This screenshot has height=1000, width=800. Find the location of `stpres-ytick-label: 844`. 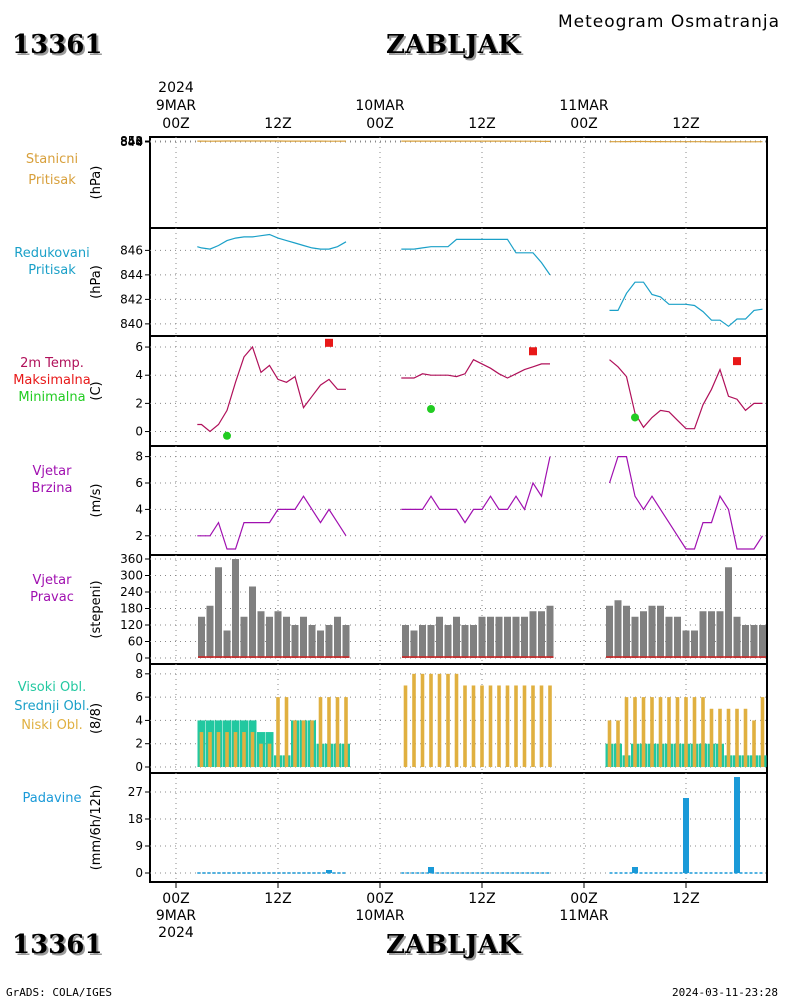

stpres-ytick-label: 844 is located at coordinates (131, 142).